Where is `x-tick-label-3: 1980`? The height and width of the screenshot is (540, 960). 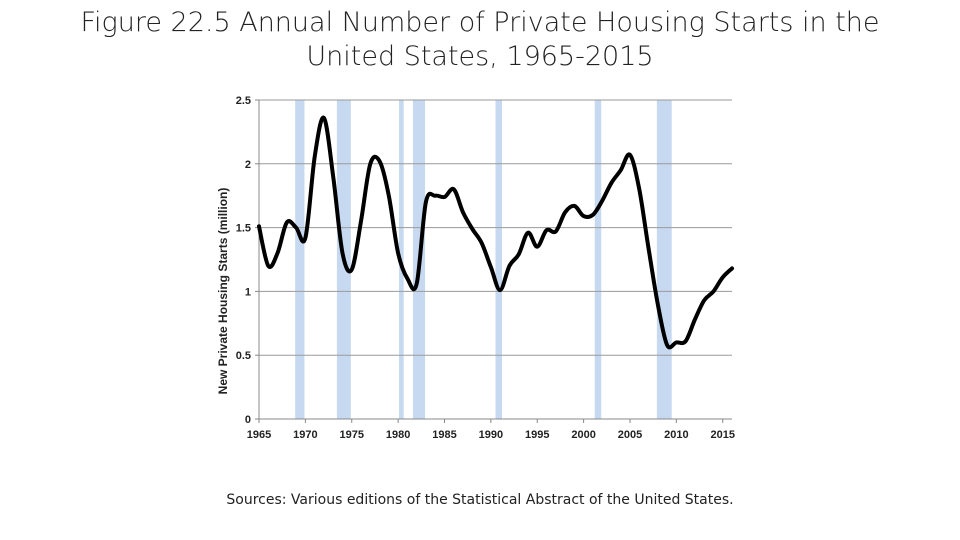 x-tick-label-3: 1980 is located at coordinates (398, 435).